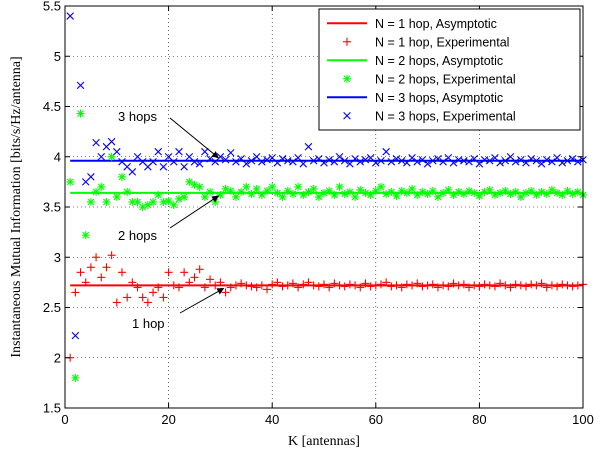  What do you see at coordinates (415, 98) in the screenshot?
I see `legend-item: N = 3 hops, Asymptotic` at bounding box center [415, 98].